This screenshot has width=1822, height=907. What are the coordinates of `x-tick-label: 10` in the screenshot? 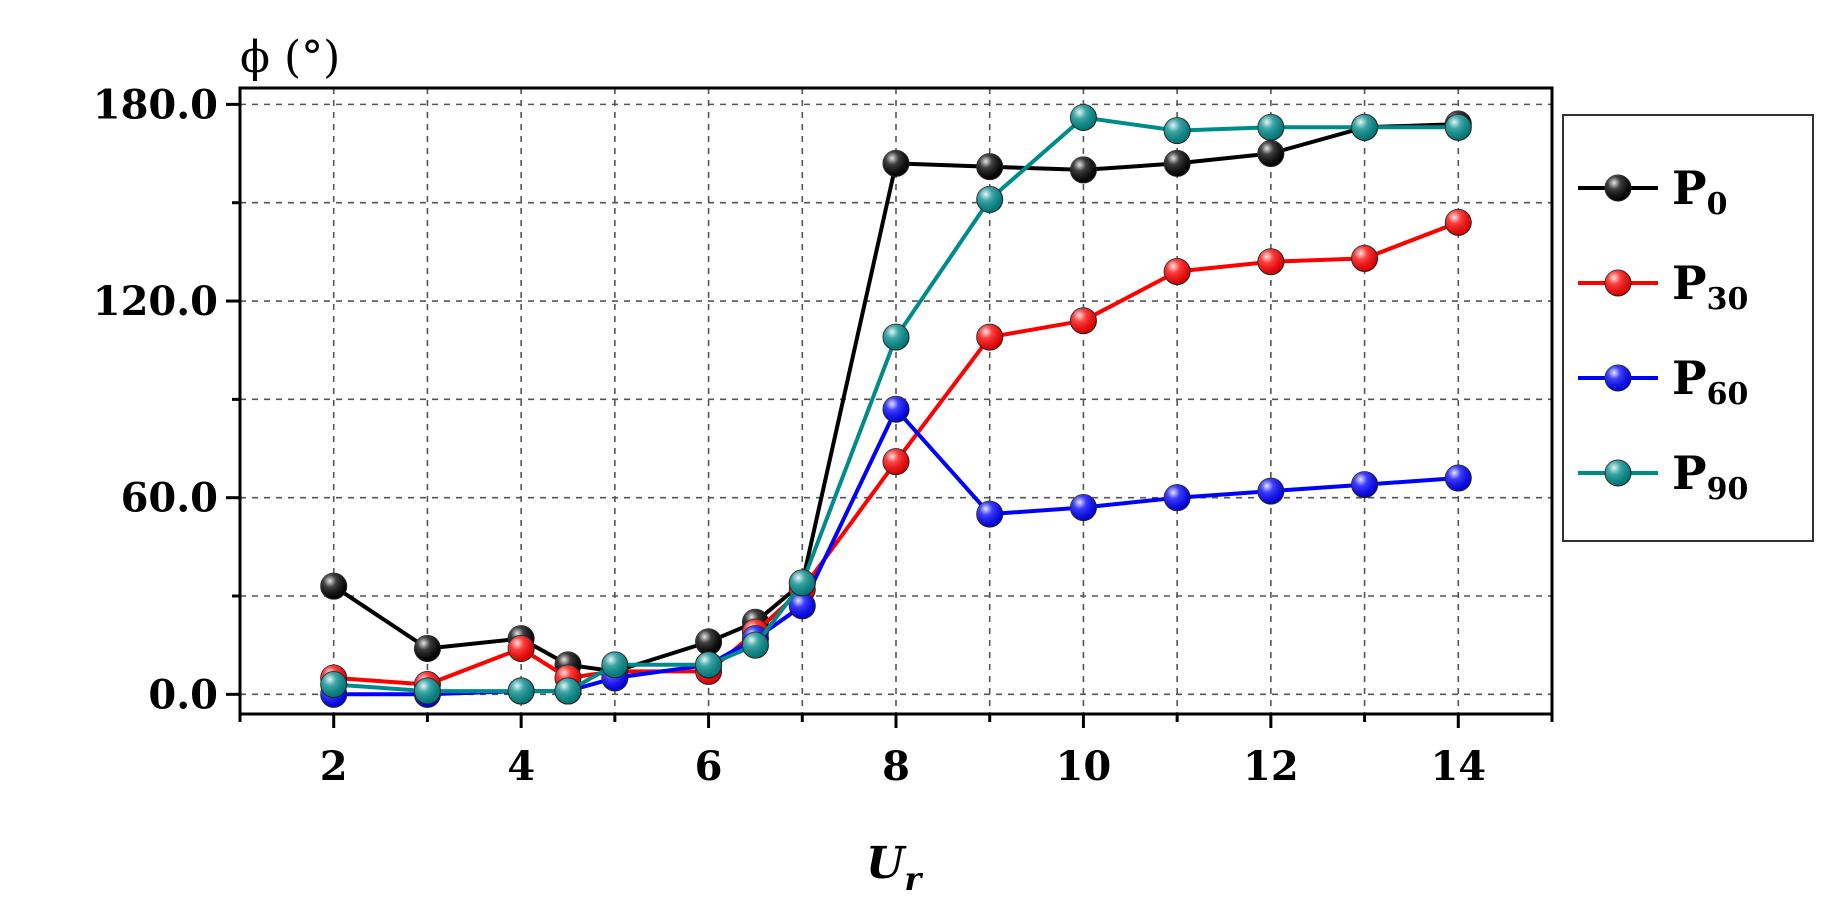 It's located at (1084, 766).